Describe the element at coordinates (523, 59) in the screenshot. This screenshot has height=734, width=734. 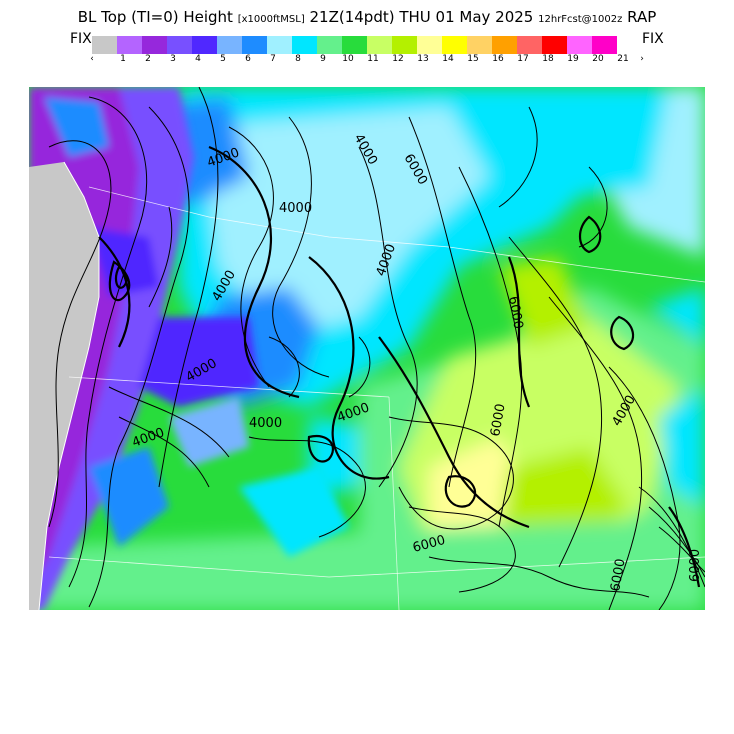
I see `legend-tick-label: 17` at that location.